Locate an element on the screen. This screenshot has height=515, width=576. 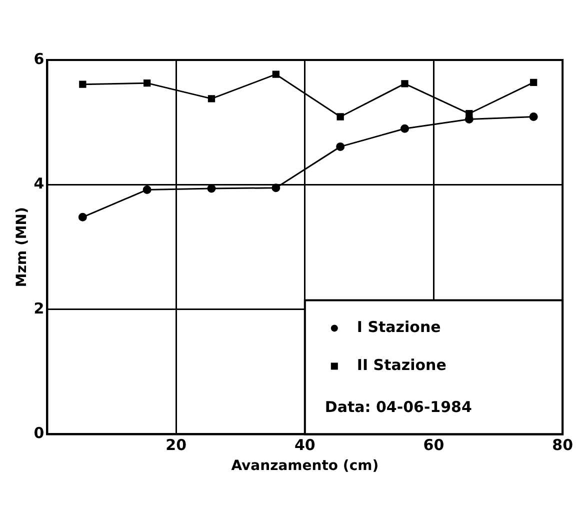
annotation: Data: 04-06-1984 is located at coordinates (398, 407).